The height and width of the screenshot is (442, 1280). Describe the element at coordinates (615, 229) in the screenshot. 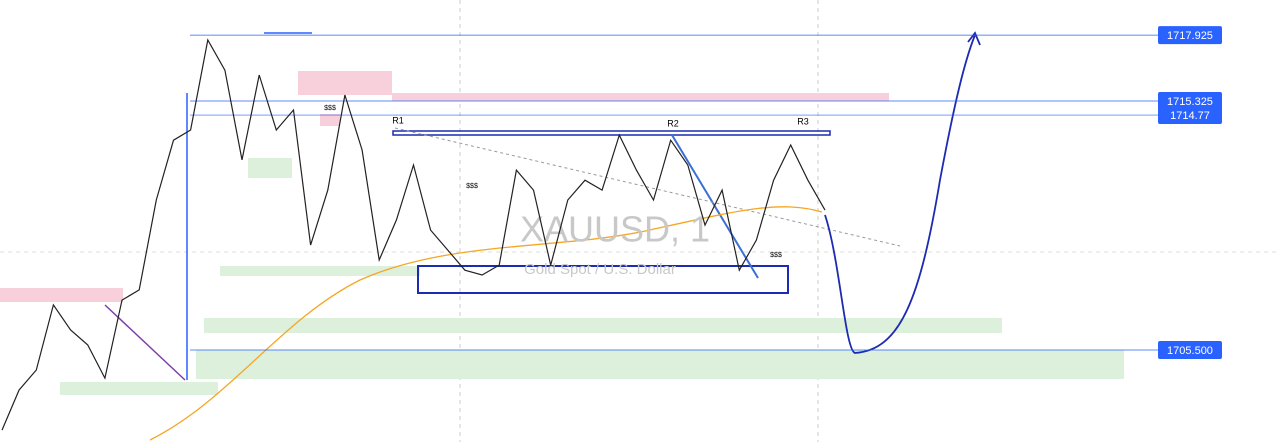

I see `watermark: XAUUSD, 1` at that location.